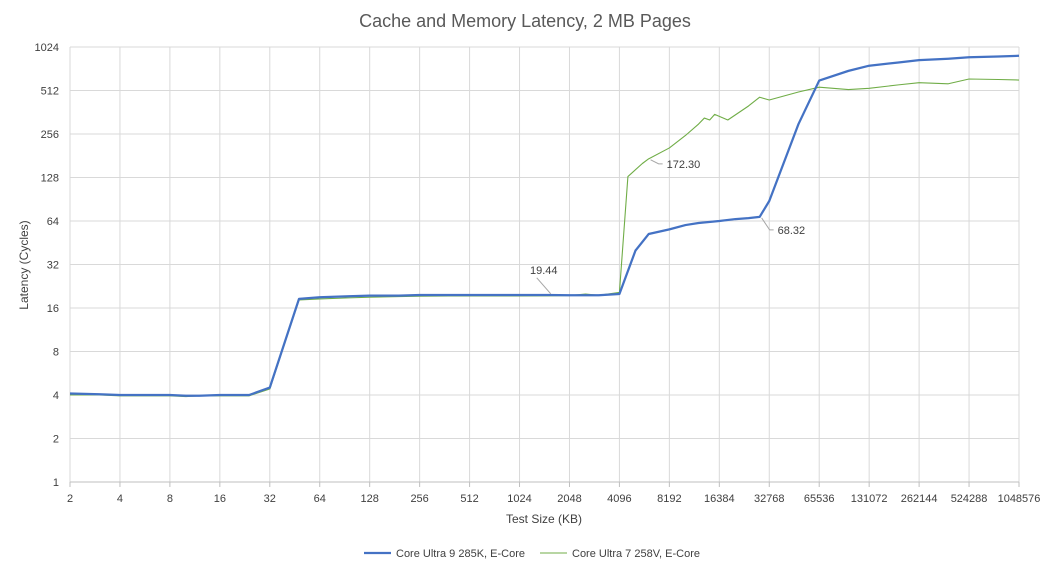 This screenshot has height=572, width=1050. Describe the element at coordinates (636, 554) in the screenshot. I see `legend-entry: Core Ultra 7 258V, E-Core` at that location.